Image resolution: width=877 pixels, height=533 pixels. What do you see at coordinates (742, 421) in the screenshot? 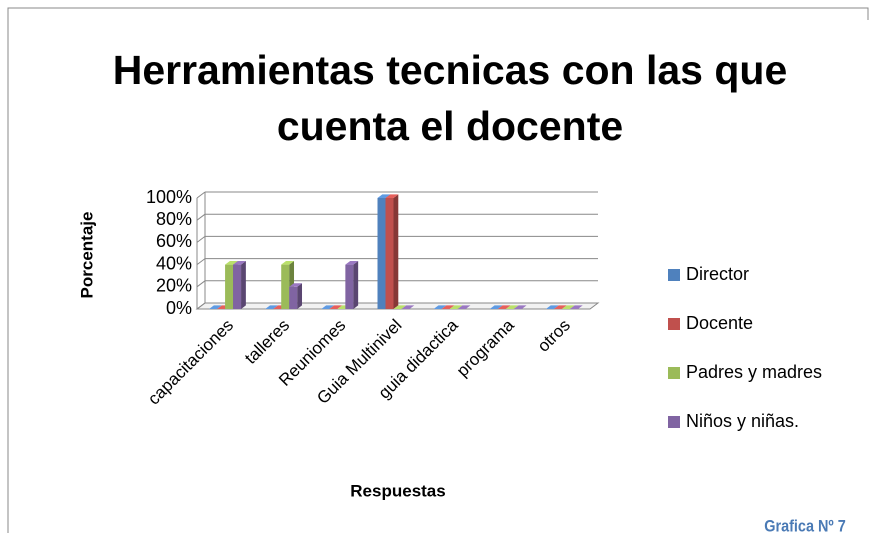
I see `legend-label: Niños y niñas.` at bounding box center [742, 421].